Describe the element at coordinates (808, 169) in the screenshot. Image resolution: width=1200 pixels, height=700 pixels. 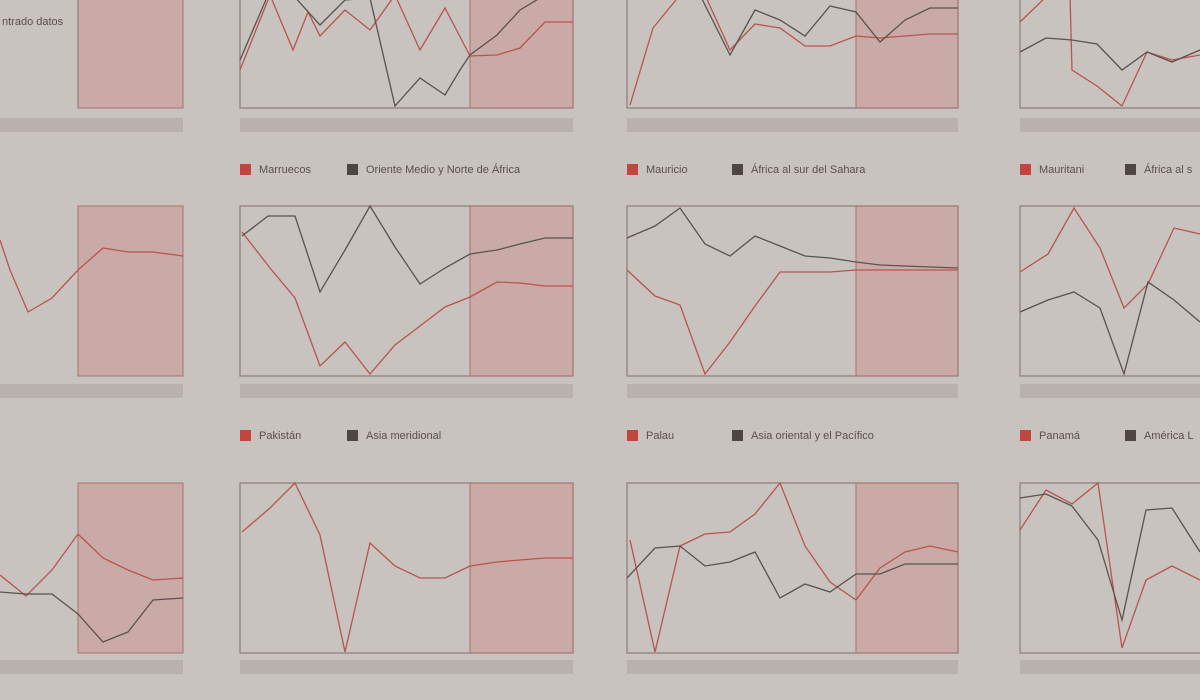
I see `legend-region: África al sur del Sahara` at that location.